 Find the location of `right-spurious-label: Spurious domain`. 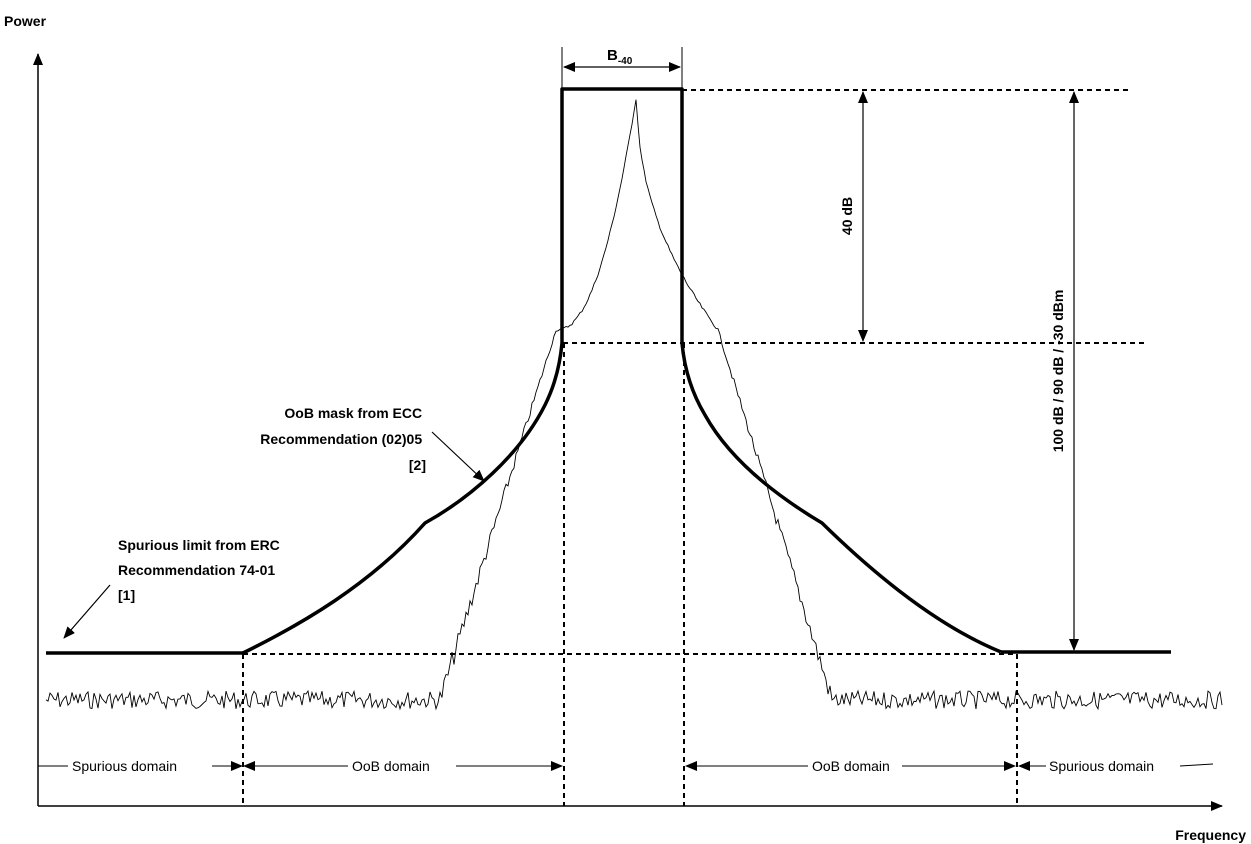

right-spurious-label: Spurious domain is located at coordinates (1101, 766).